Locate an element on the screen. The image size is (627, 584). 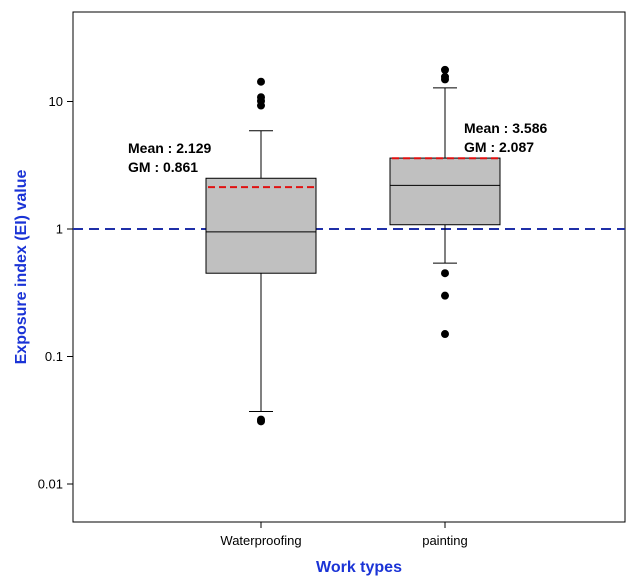
x-tick-label: painting is located at coordinates (445, 540).